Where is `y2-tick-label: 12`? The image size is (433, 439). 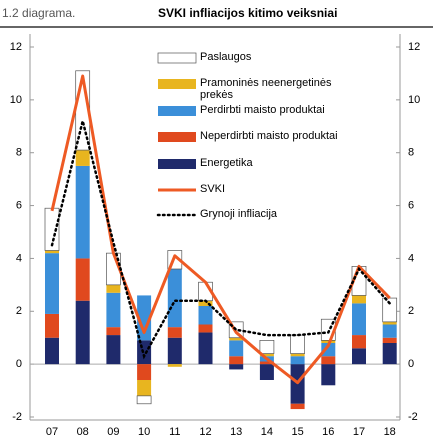
y2-tick-label: 12 is located at coordinates (414, 47).